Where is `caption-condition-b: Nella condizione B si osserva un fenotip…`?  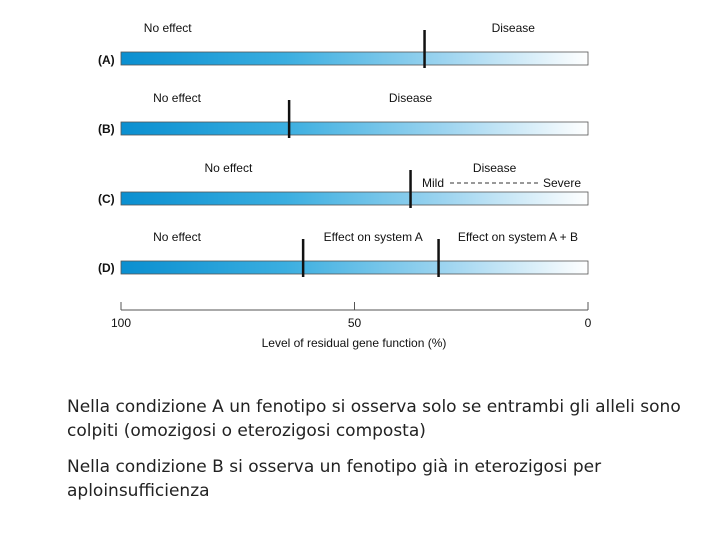
caption-condition-b: Nella condizione B si osserva un fenotip… is located at coordinates (334, 479).